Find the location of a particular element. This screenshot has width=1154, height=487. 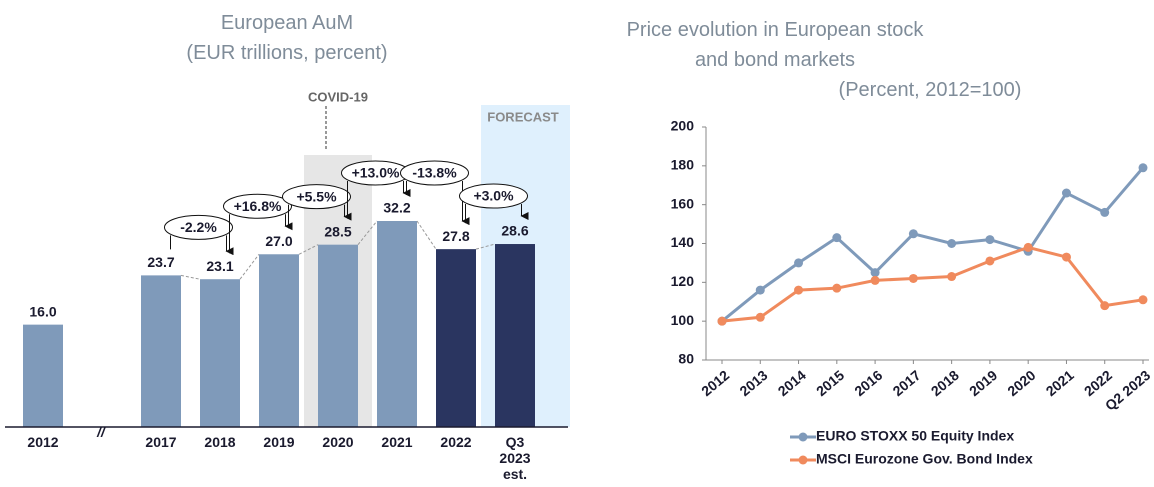

y-tick-label: 160 is located at coordinates (683, 203).